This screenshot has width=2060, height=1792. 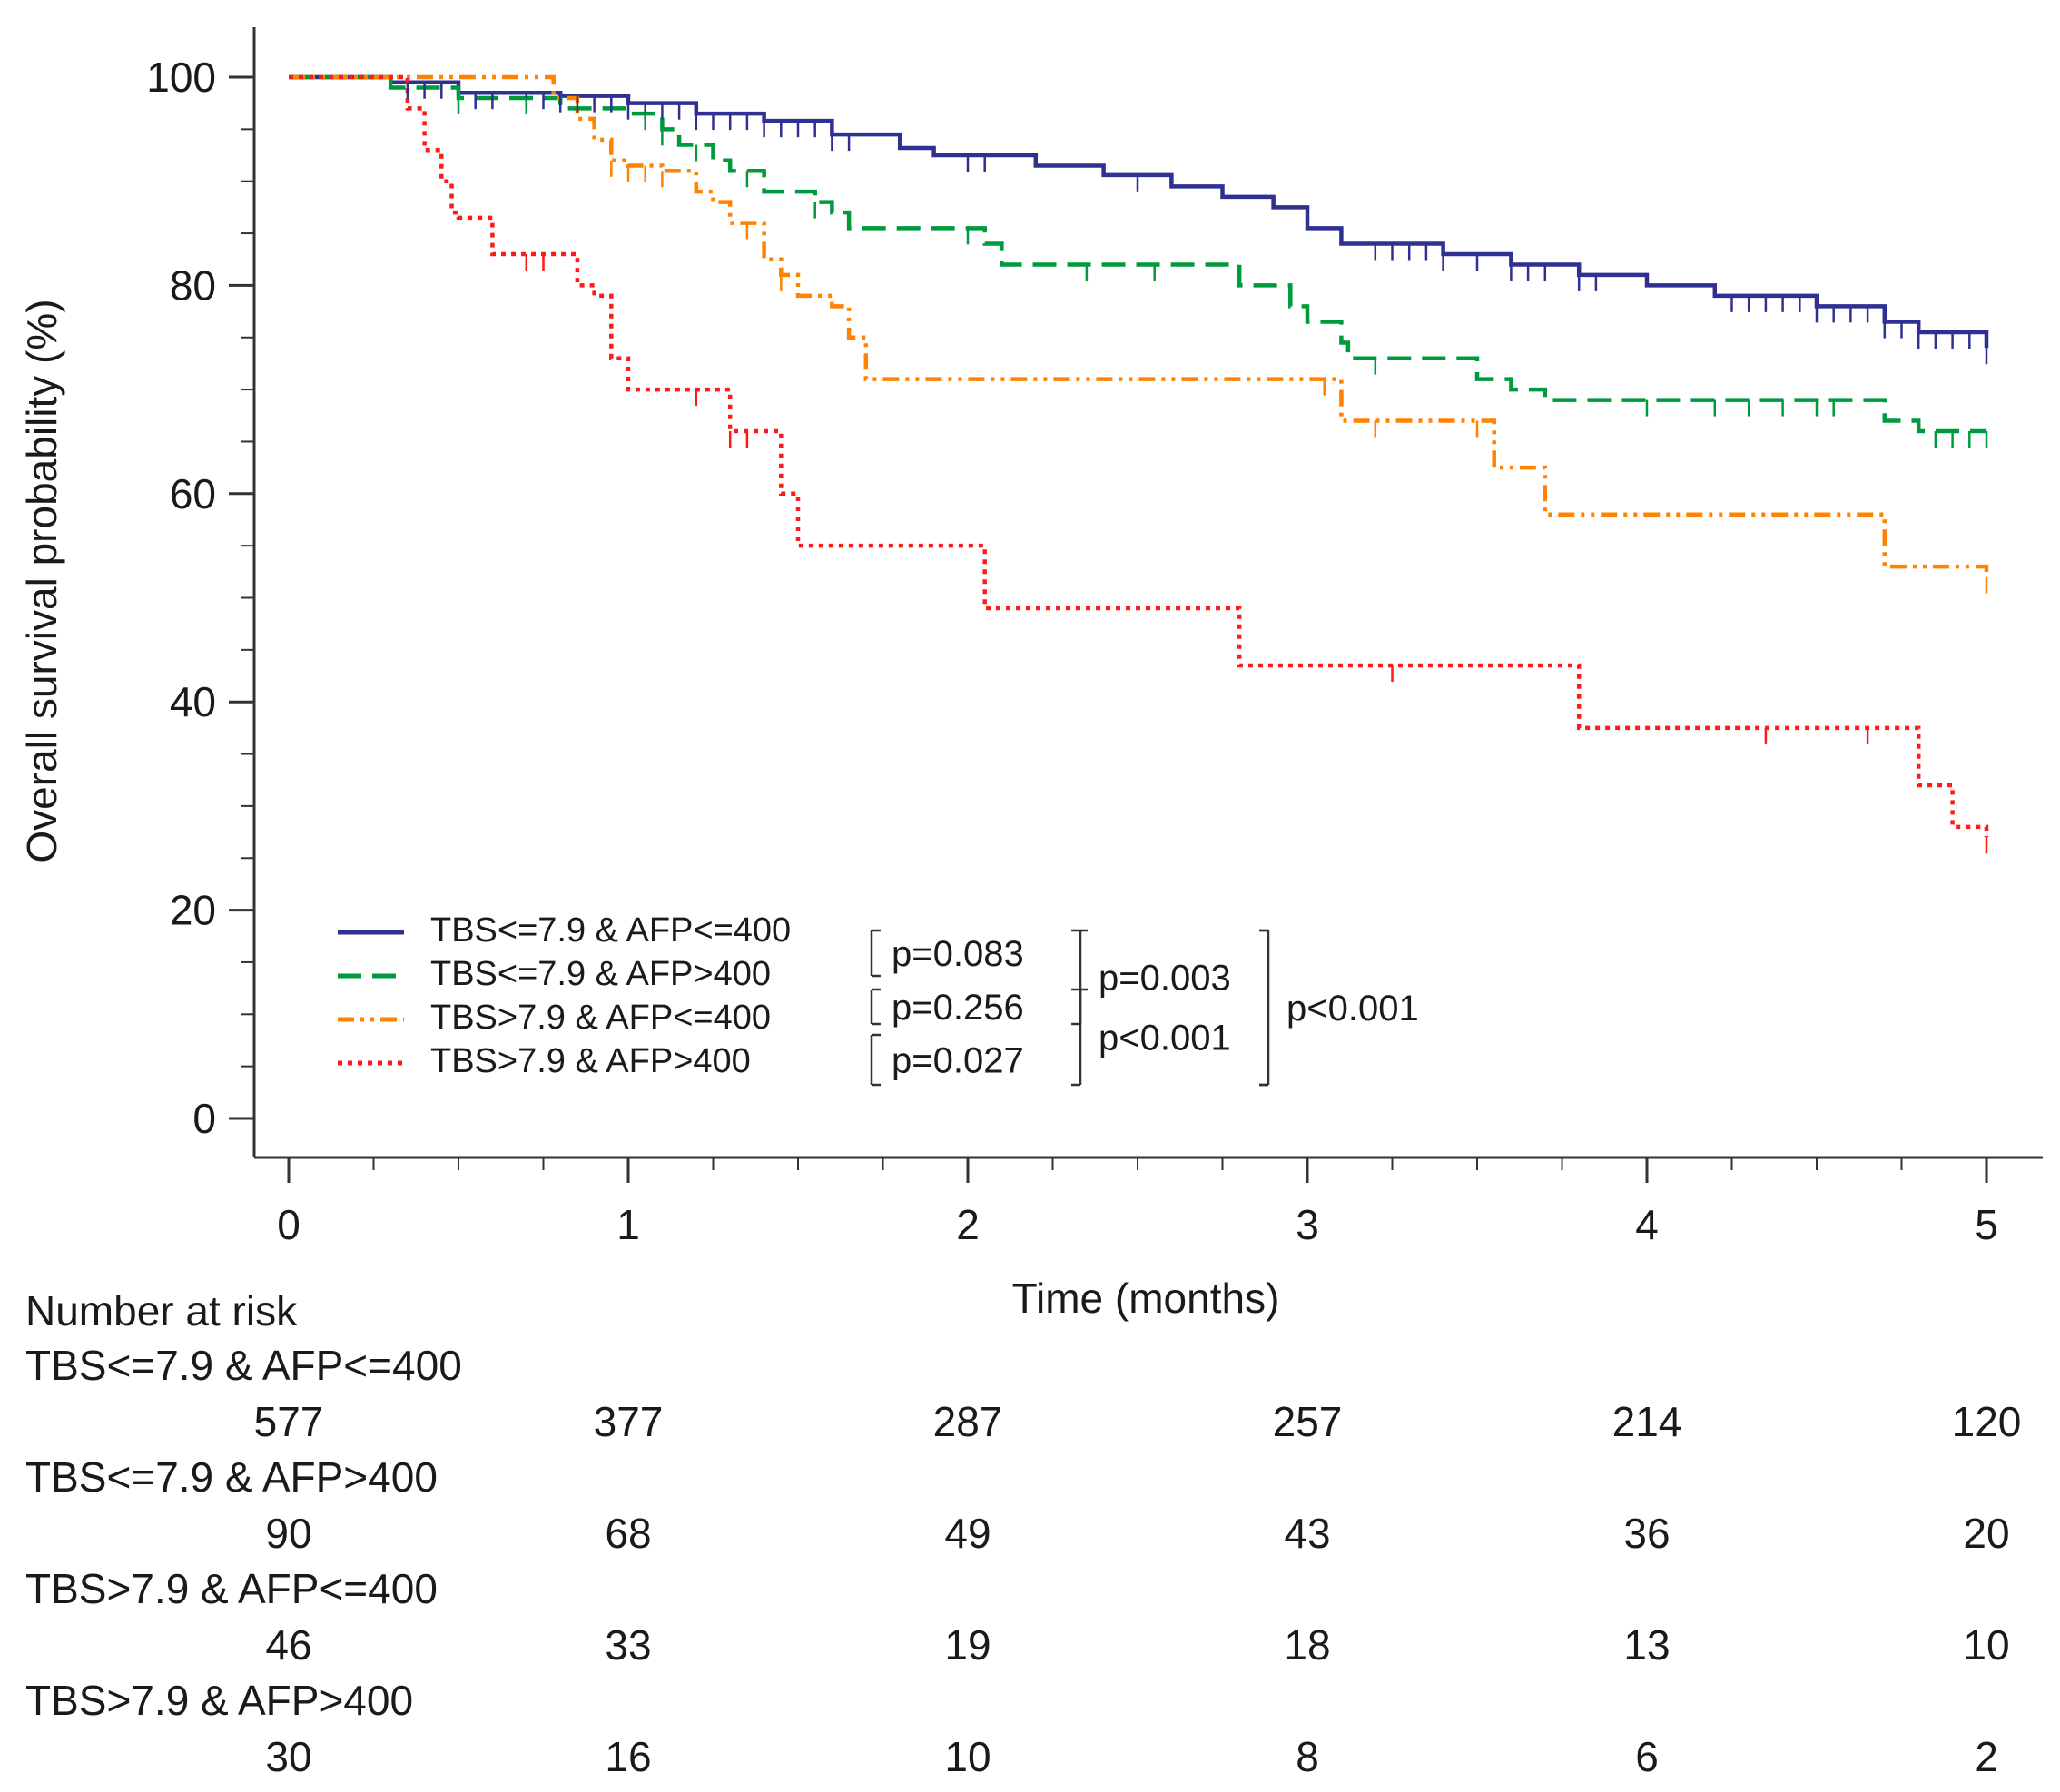 I want to click on y-tick-label: 80, so click(x=193, y=285).